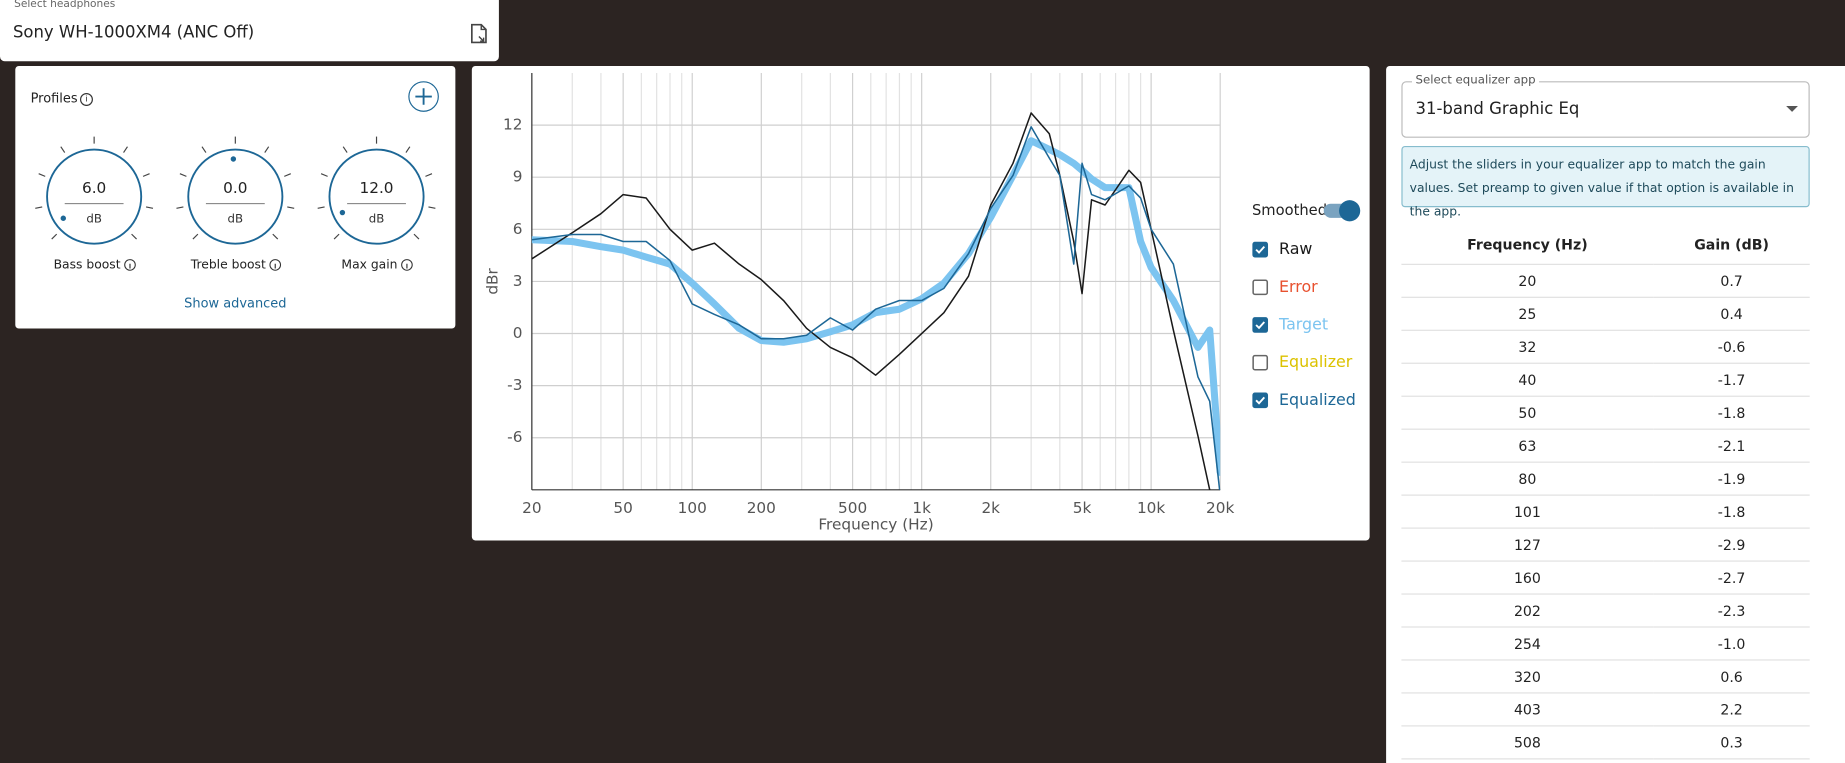  What do you see at coordinates (512, 125) in the screenshot?
I see `y-tick-label: 12` at bounding box center [512, 125].